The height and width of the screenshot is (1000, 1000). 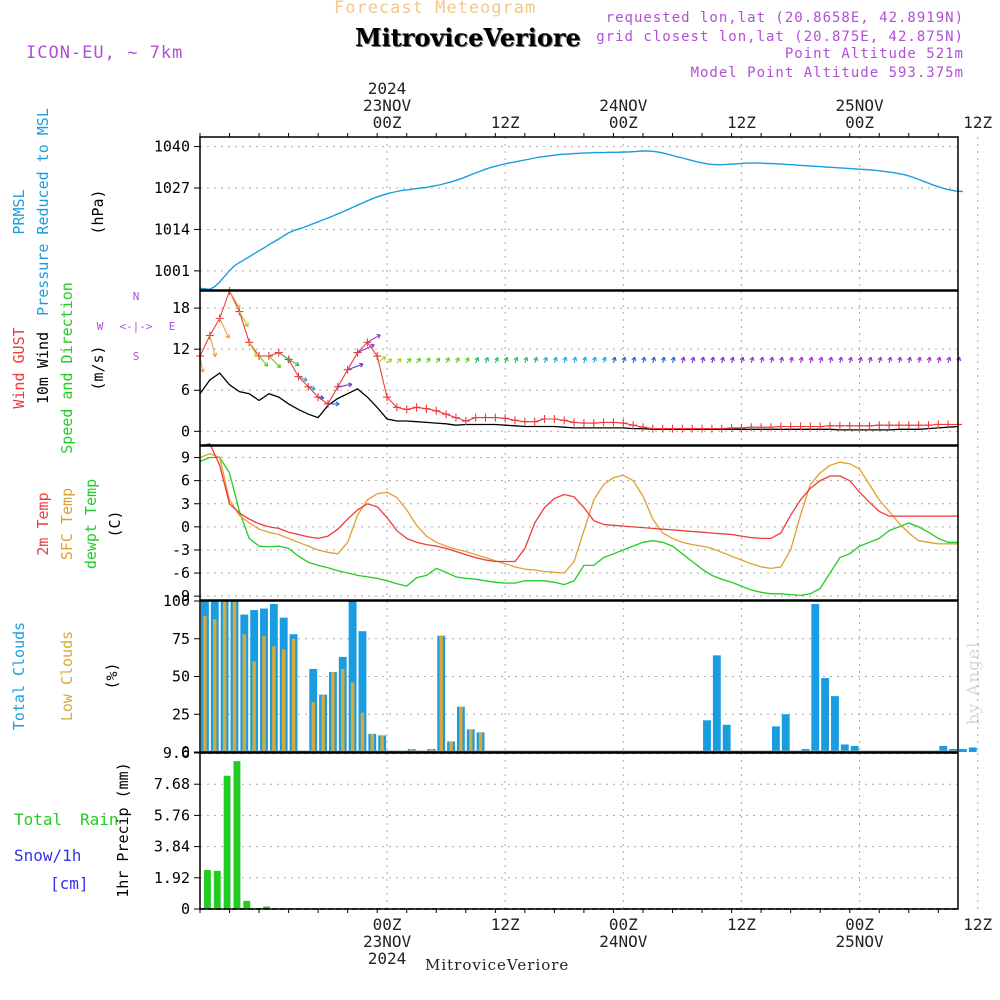 I want to click on compass-e: E, so click(x=172, y=326).